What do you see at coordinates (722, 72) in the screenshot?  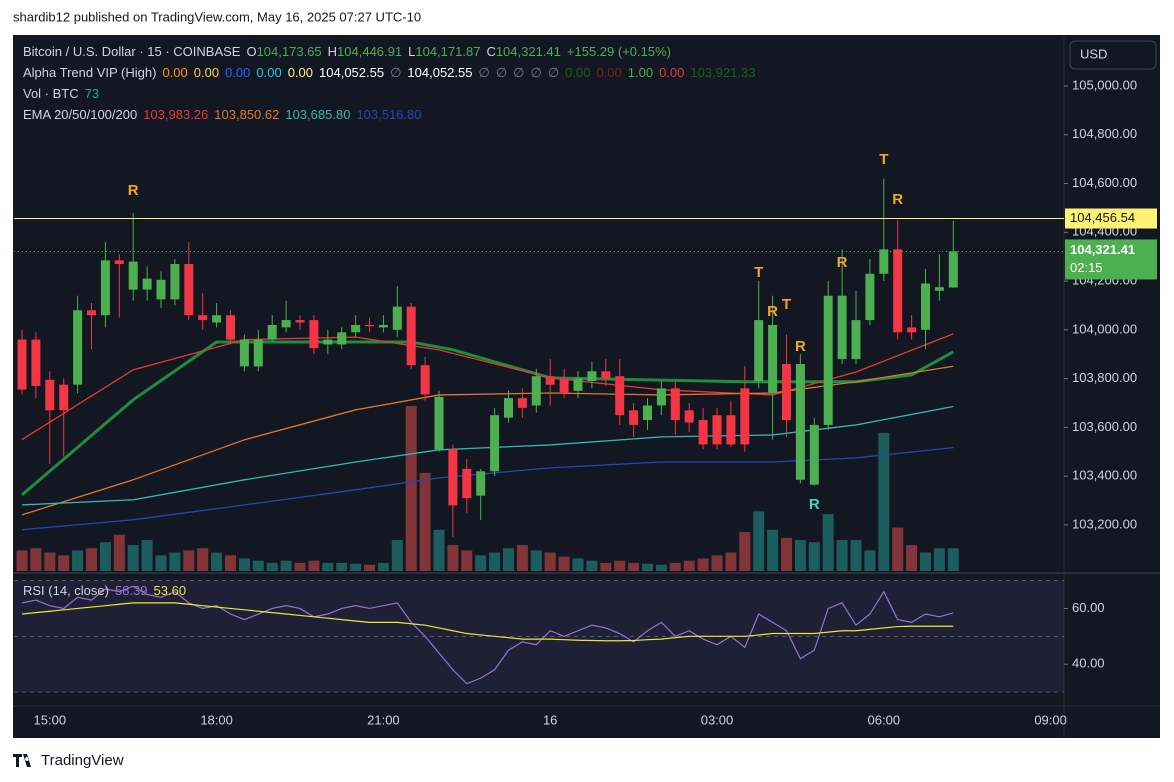 I see `legend-item: 103,921.33` at bounding box center [722, 72].